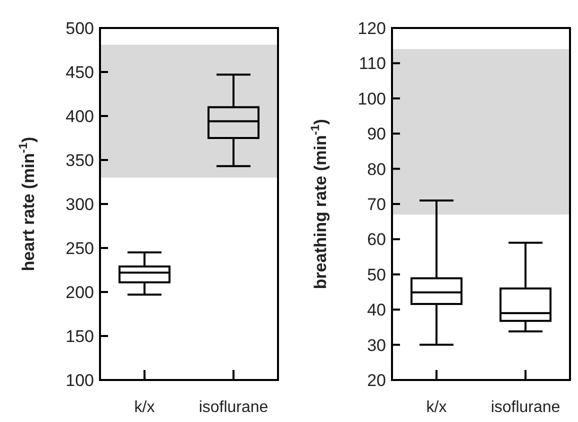  I want to click on y-tick-label: 40, so click(376, 310).